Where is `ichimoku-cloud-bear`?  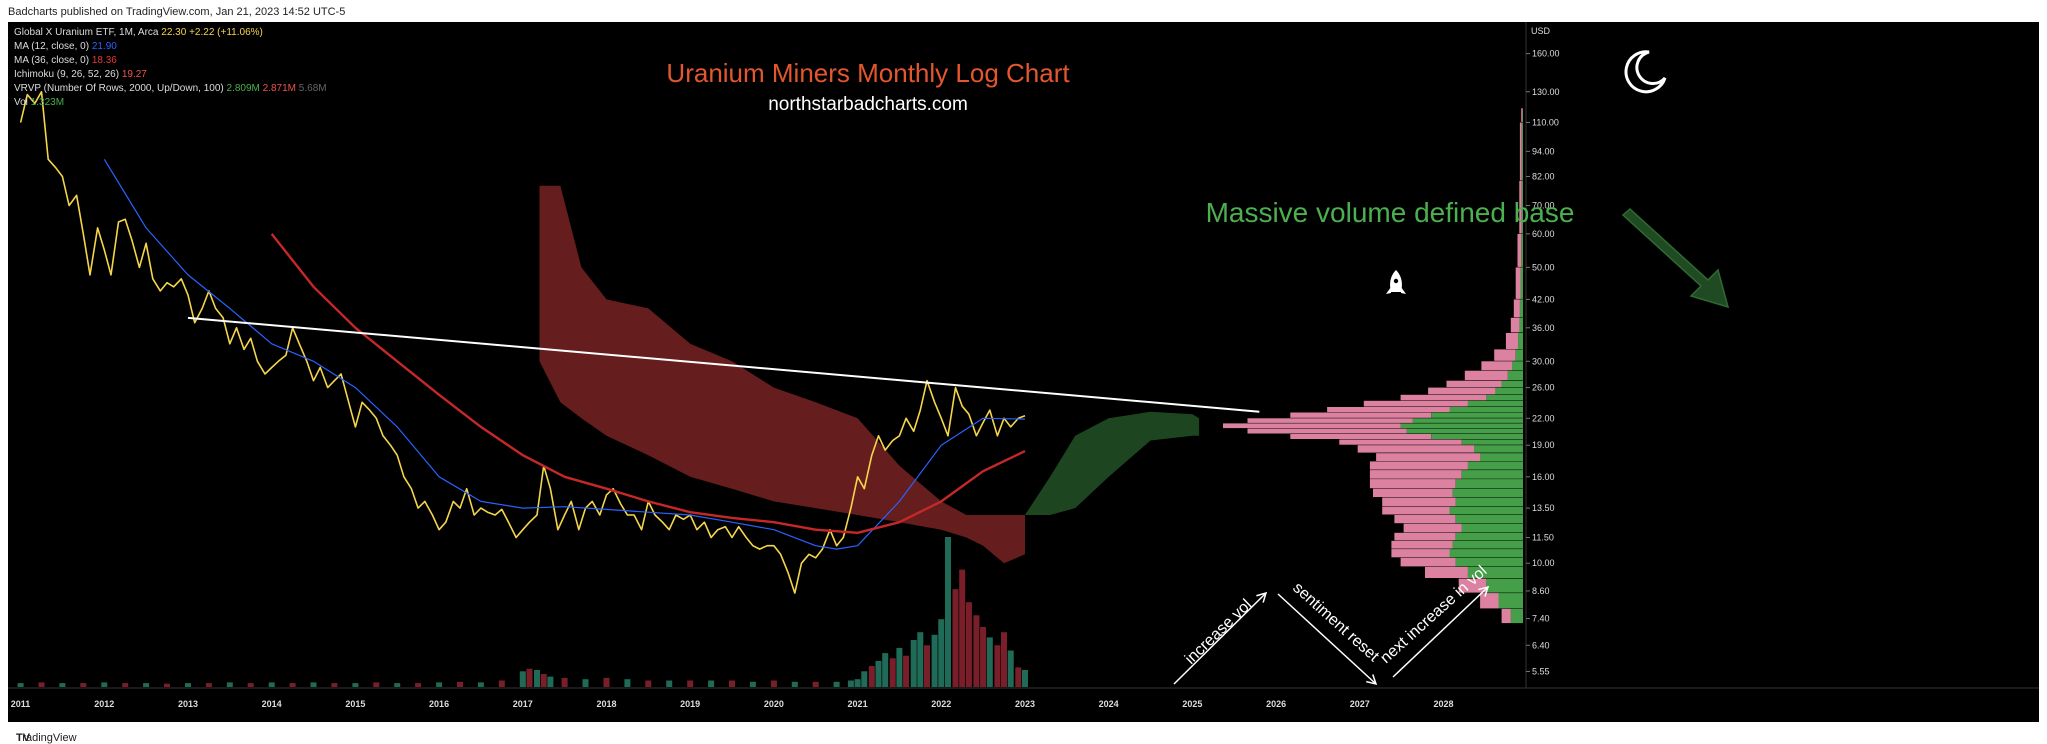 ichimoku-cloud-bear is located at coordinates (782, 374).